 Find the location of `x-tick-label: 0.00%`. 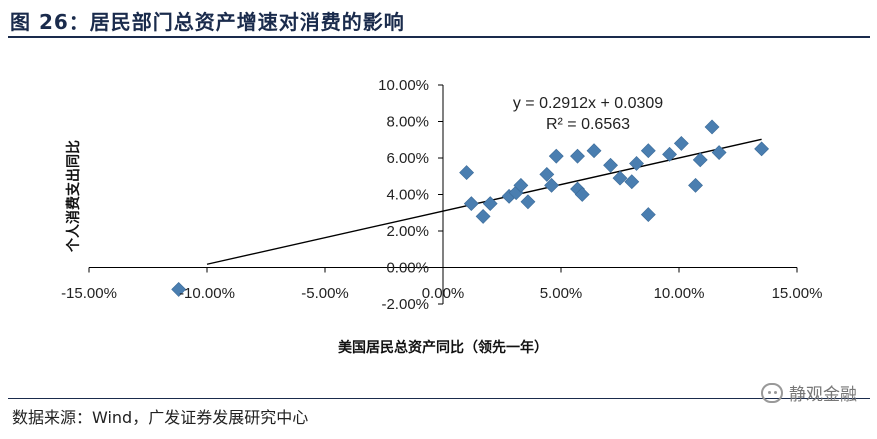

x-tick-label: 0.00% is located at coordinates (443, 293).